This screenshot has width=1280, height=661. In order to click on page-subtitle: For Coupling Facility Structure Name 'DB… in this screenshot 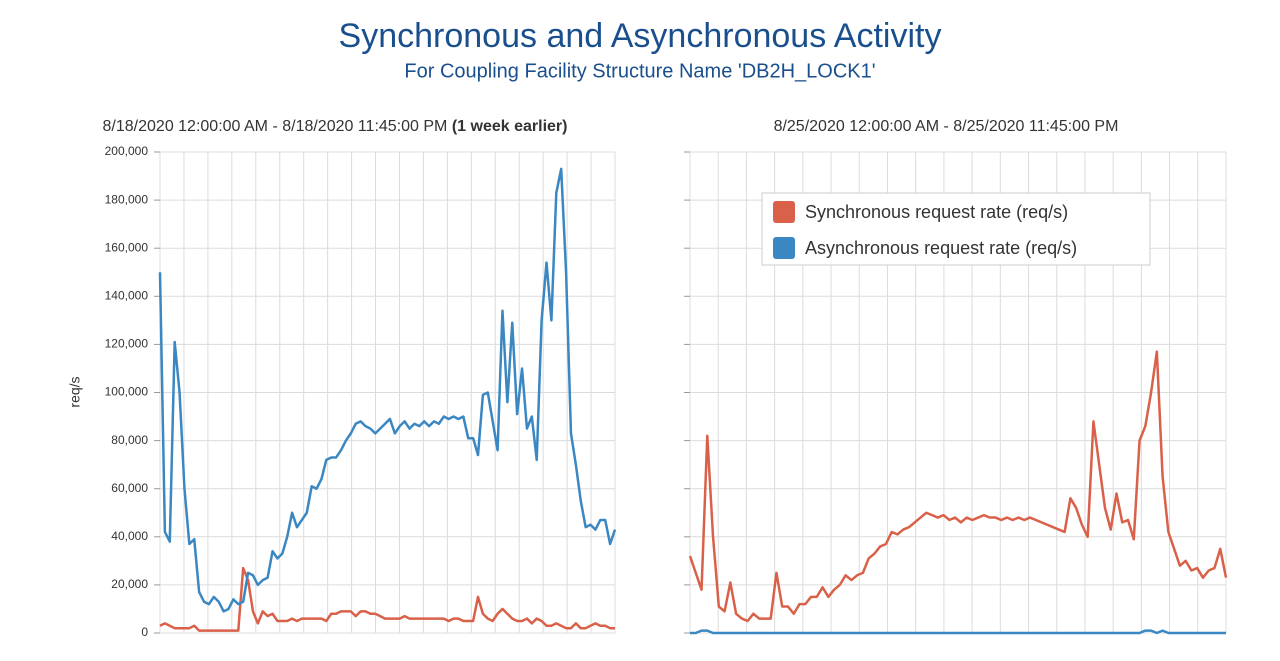, I will do `click(639, 71)`.